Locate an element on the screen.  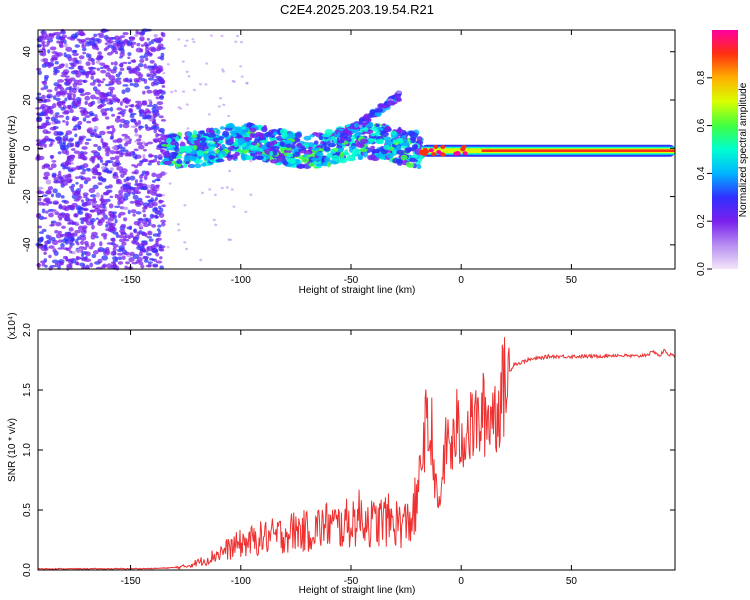
snr-x-tick-label: -150 is located at coordinates (131, 581).